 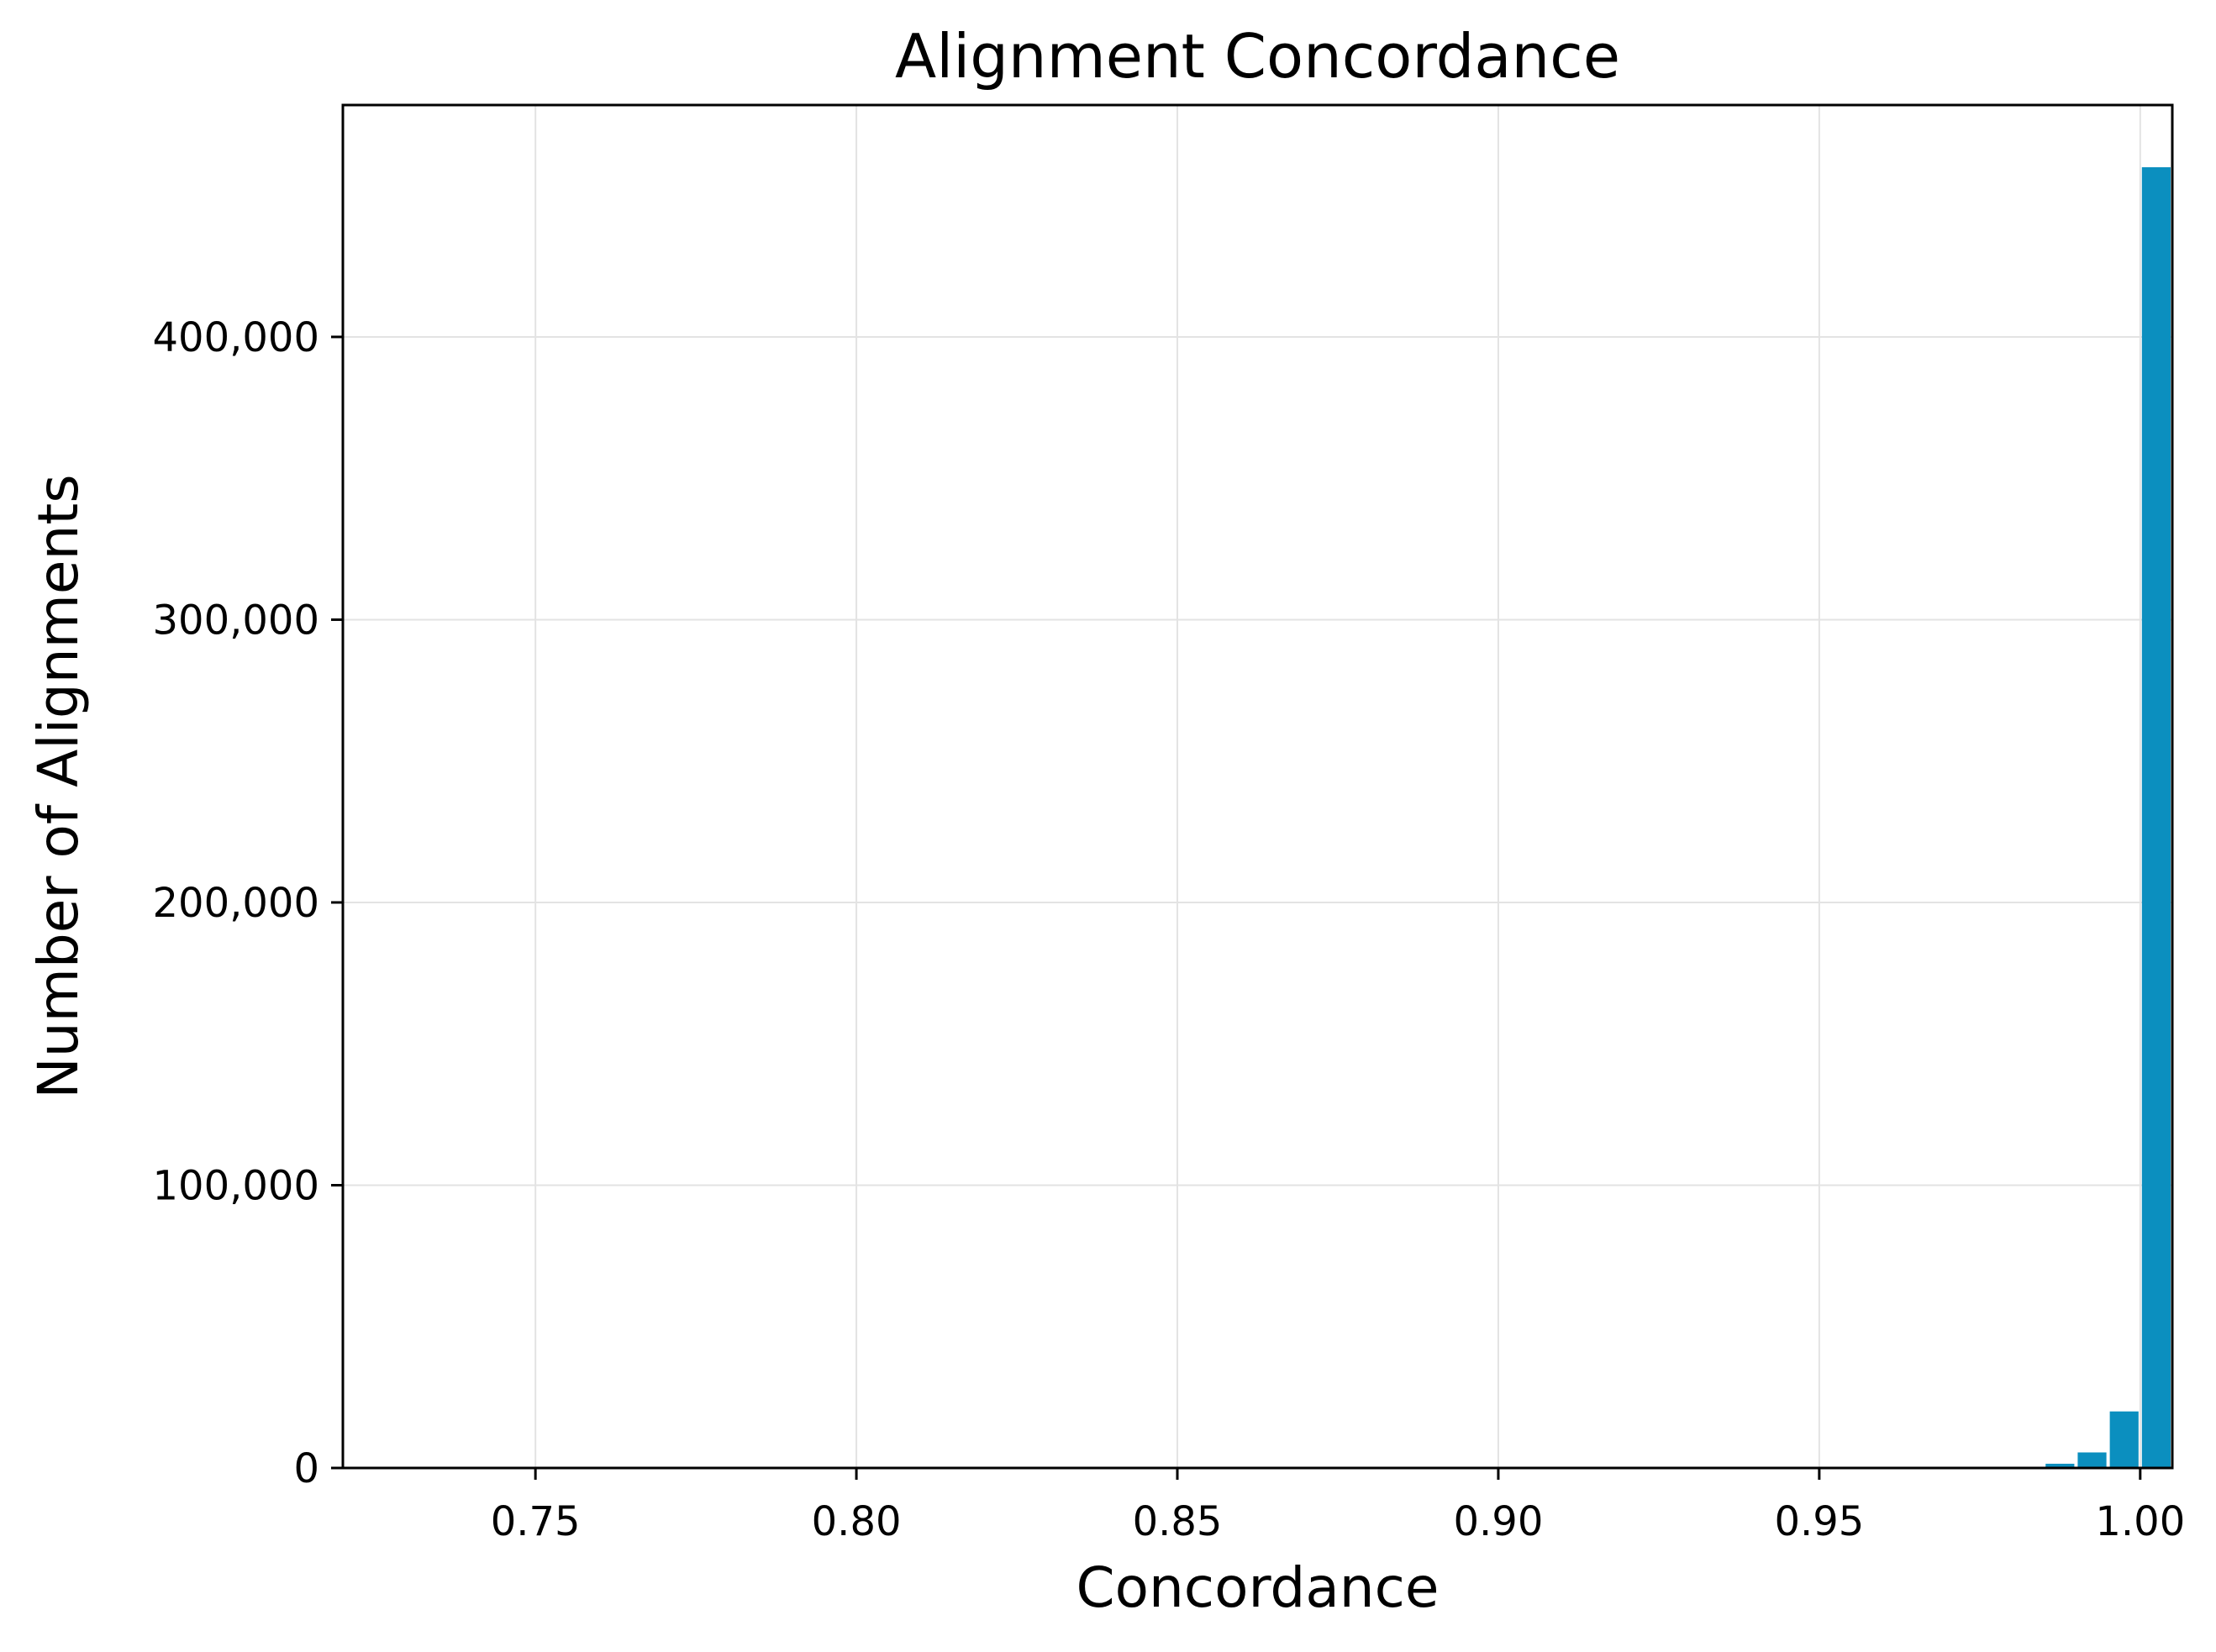 I want to click on y-tick-label: 200,000, so click(x=237, y=904).